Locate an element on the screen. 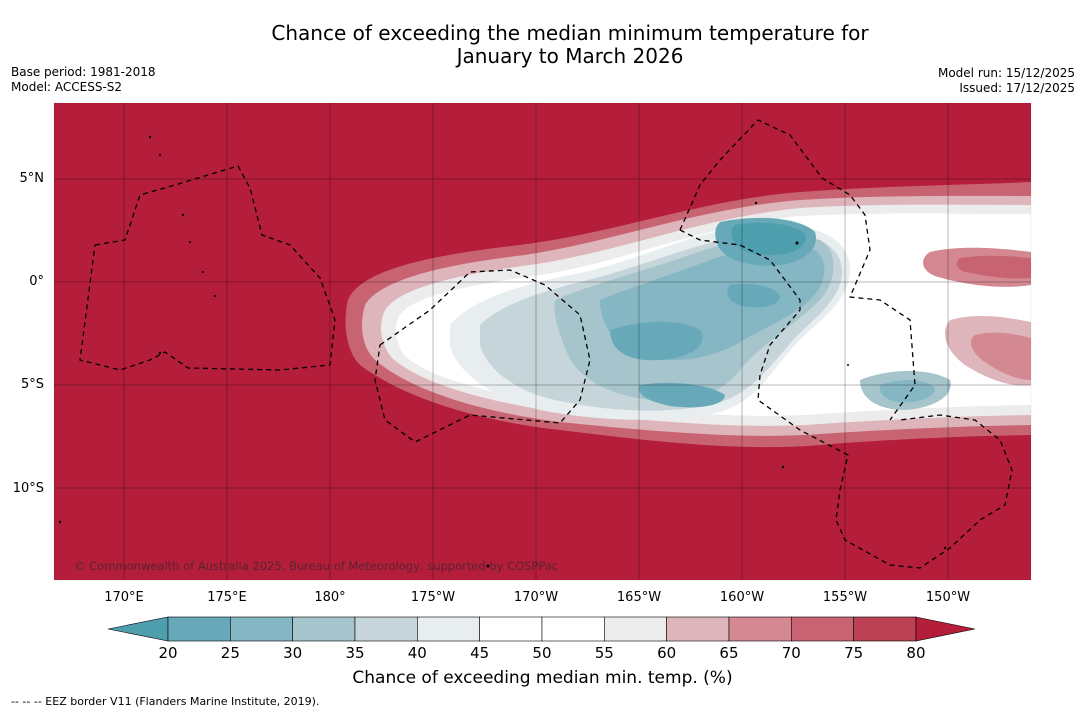  band-20d is located at coordinates (753, 296).